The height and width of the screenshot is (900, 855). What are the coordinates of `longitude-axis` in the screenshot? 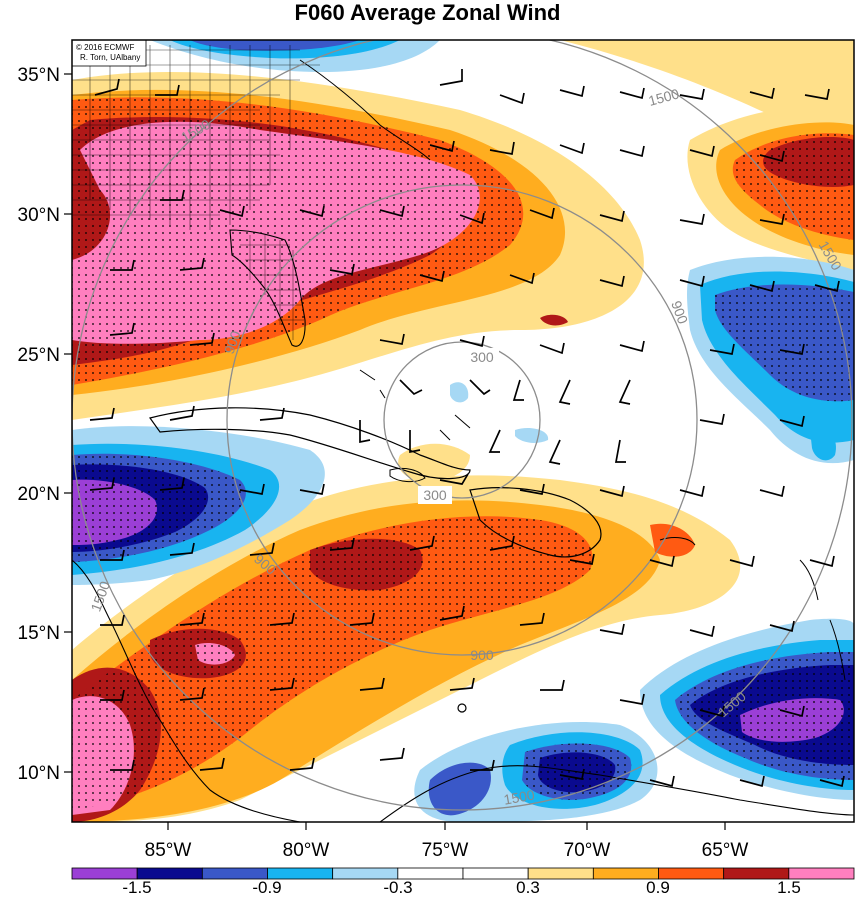 It's located at (446, 826).